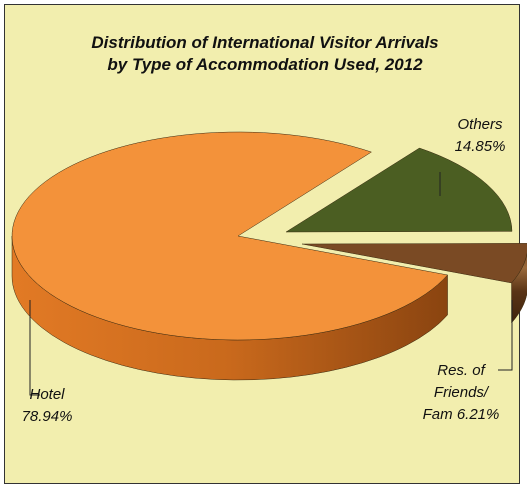 The height and width of the screenshot is (490, 527). Describe the element at coordinates (455, 392) in the screenshot. I see `label-name: Res. of Friends/ Fam` at that location.